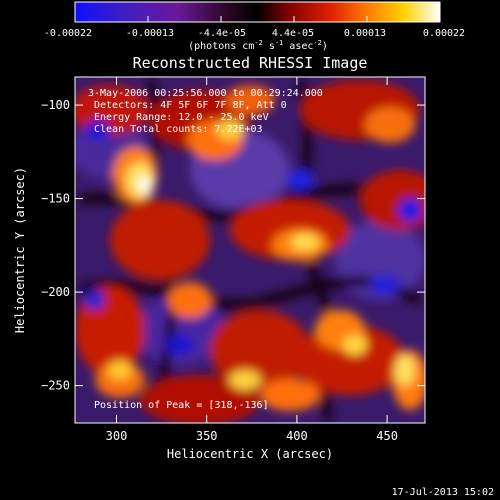  I want to click on colorbar-tick-label: -4.4e-05, so click(222, 33).